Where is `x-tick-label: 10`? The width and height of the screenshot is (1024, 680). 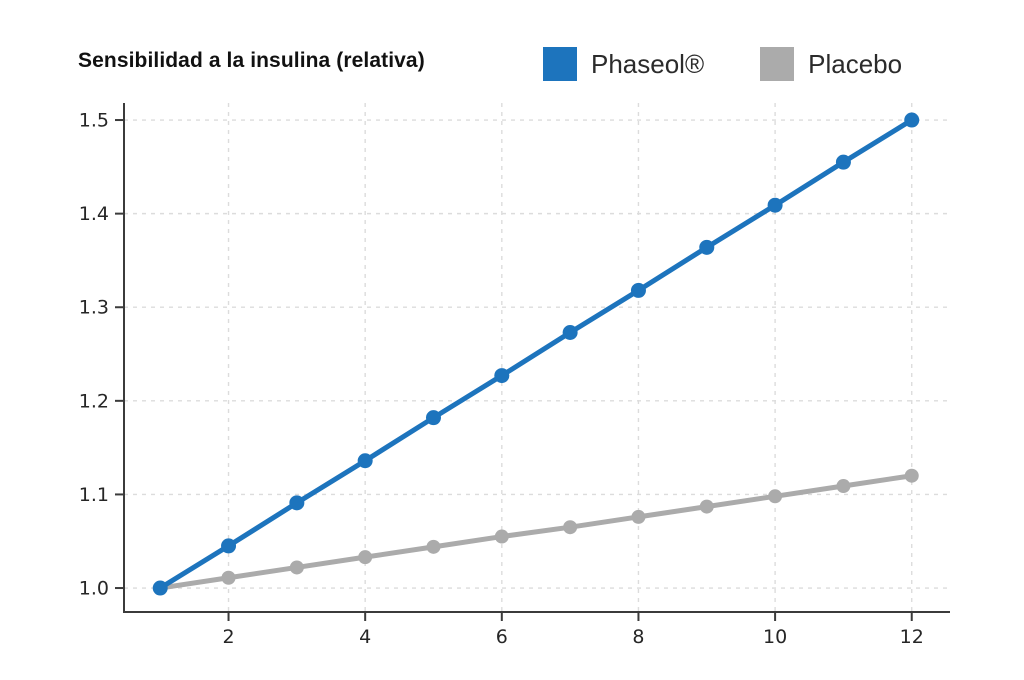 x-tick-label: 10 is located at coordinates (775, 637).